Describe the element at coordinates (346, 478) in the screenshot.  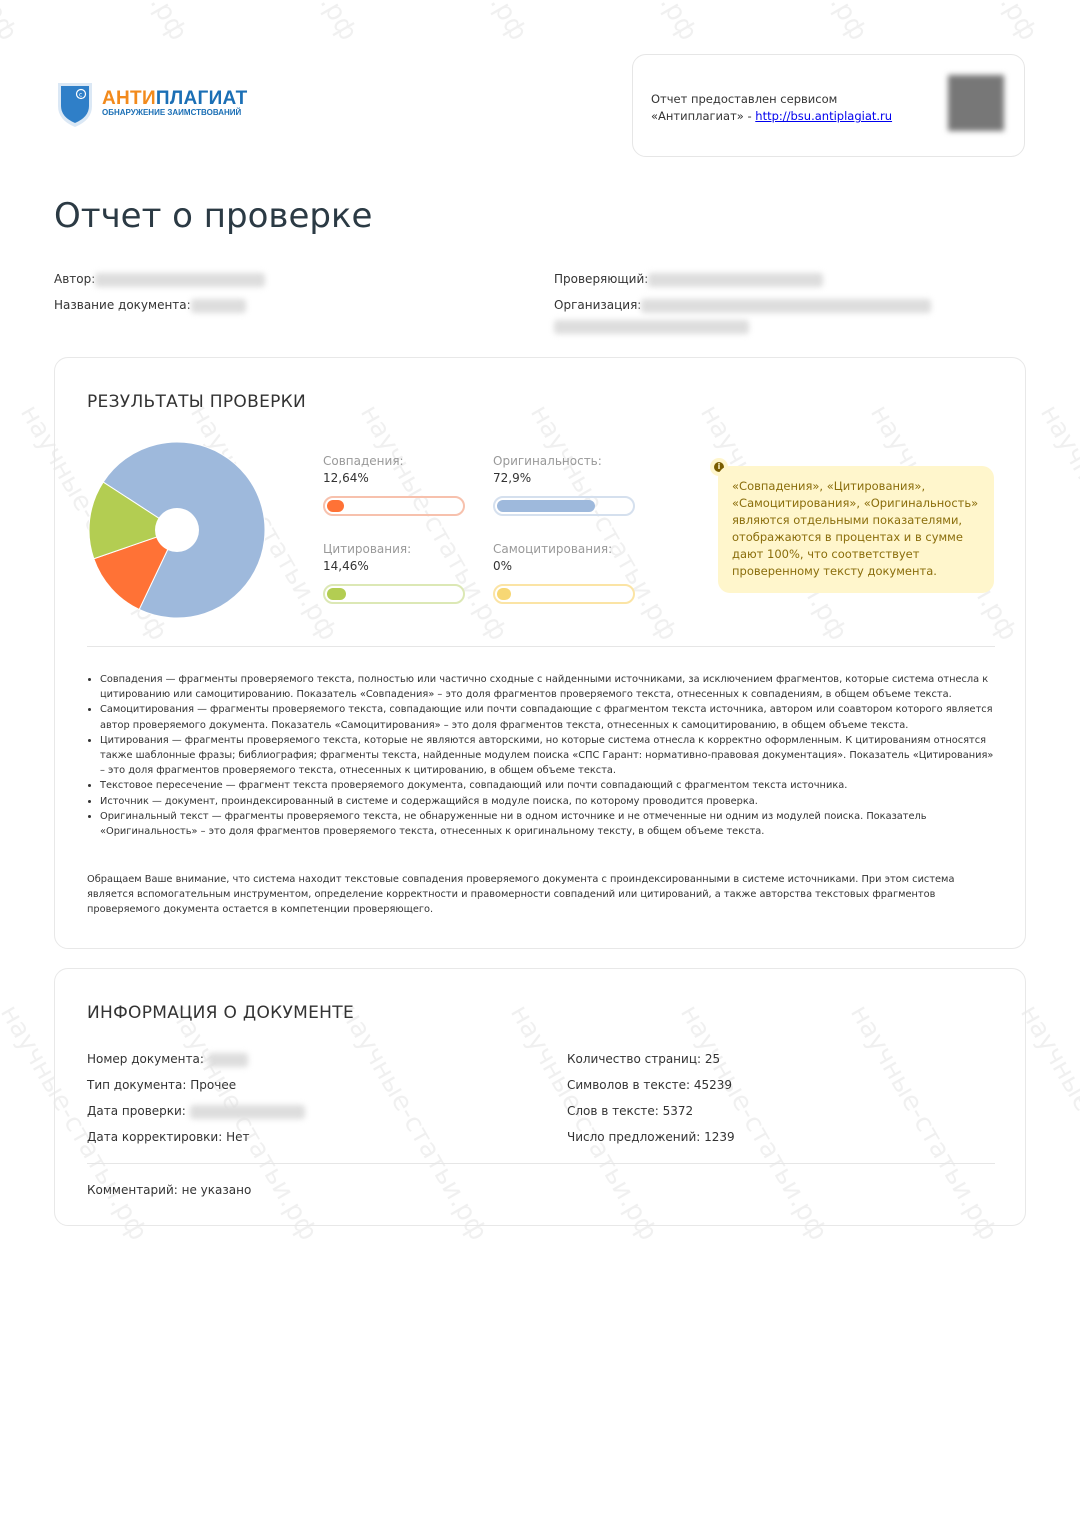
I see `stat-value: 12,64%` at that location.